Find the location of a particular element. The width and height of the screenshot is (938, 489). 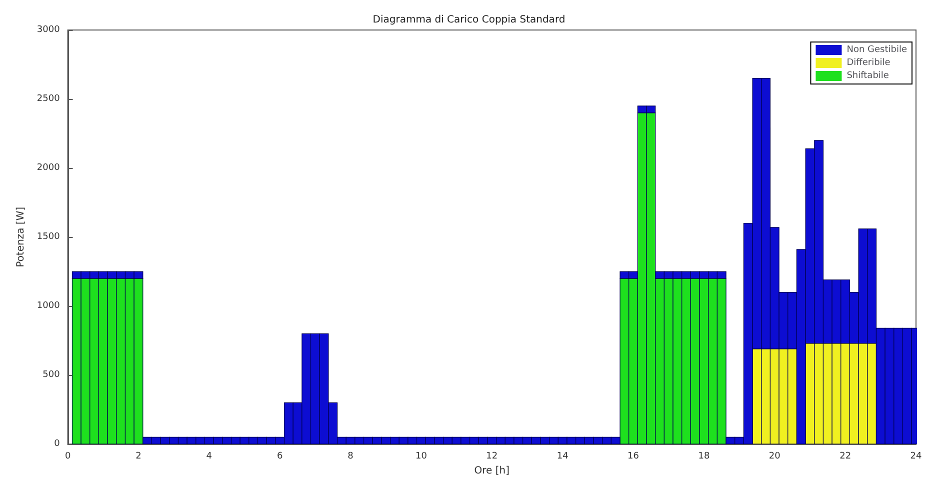

chart-title: Diagramma di Carico Coppia Standard is located at coordinates (469, 20).